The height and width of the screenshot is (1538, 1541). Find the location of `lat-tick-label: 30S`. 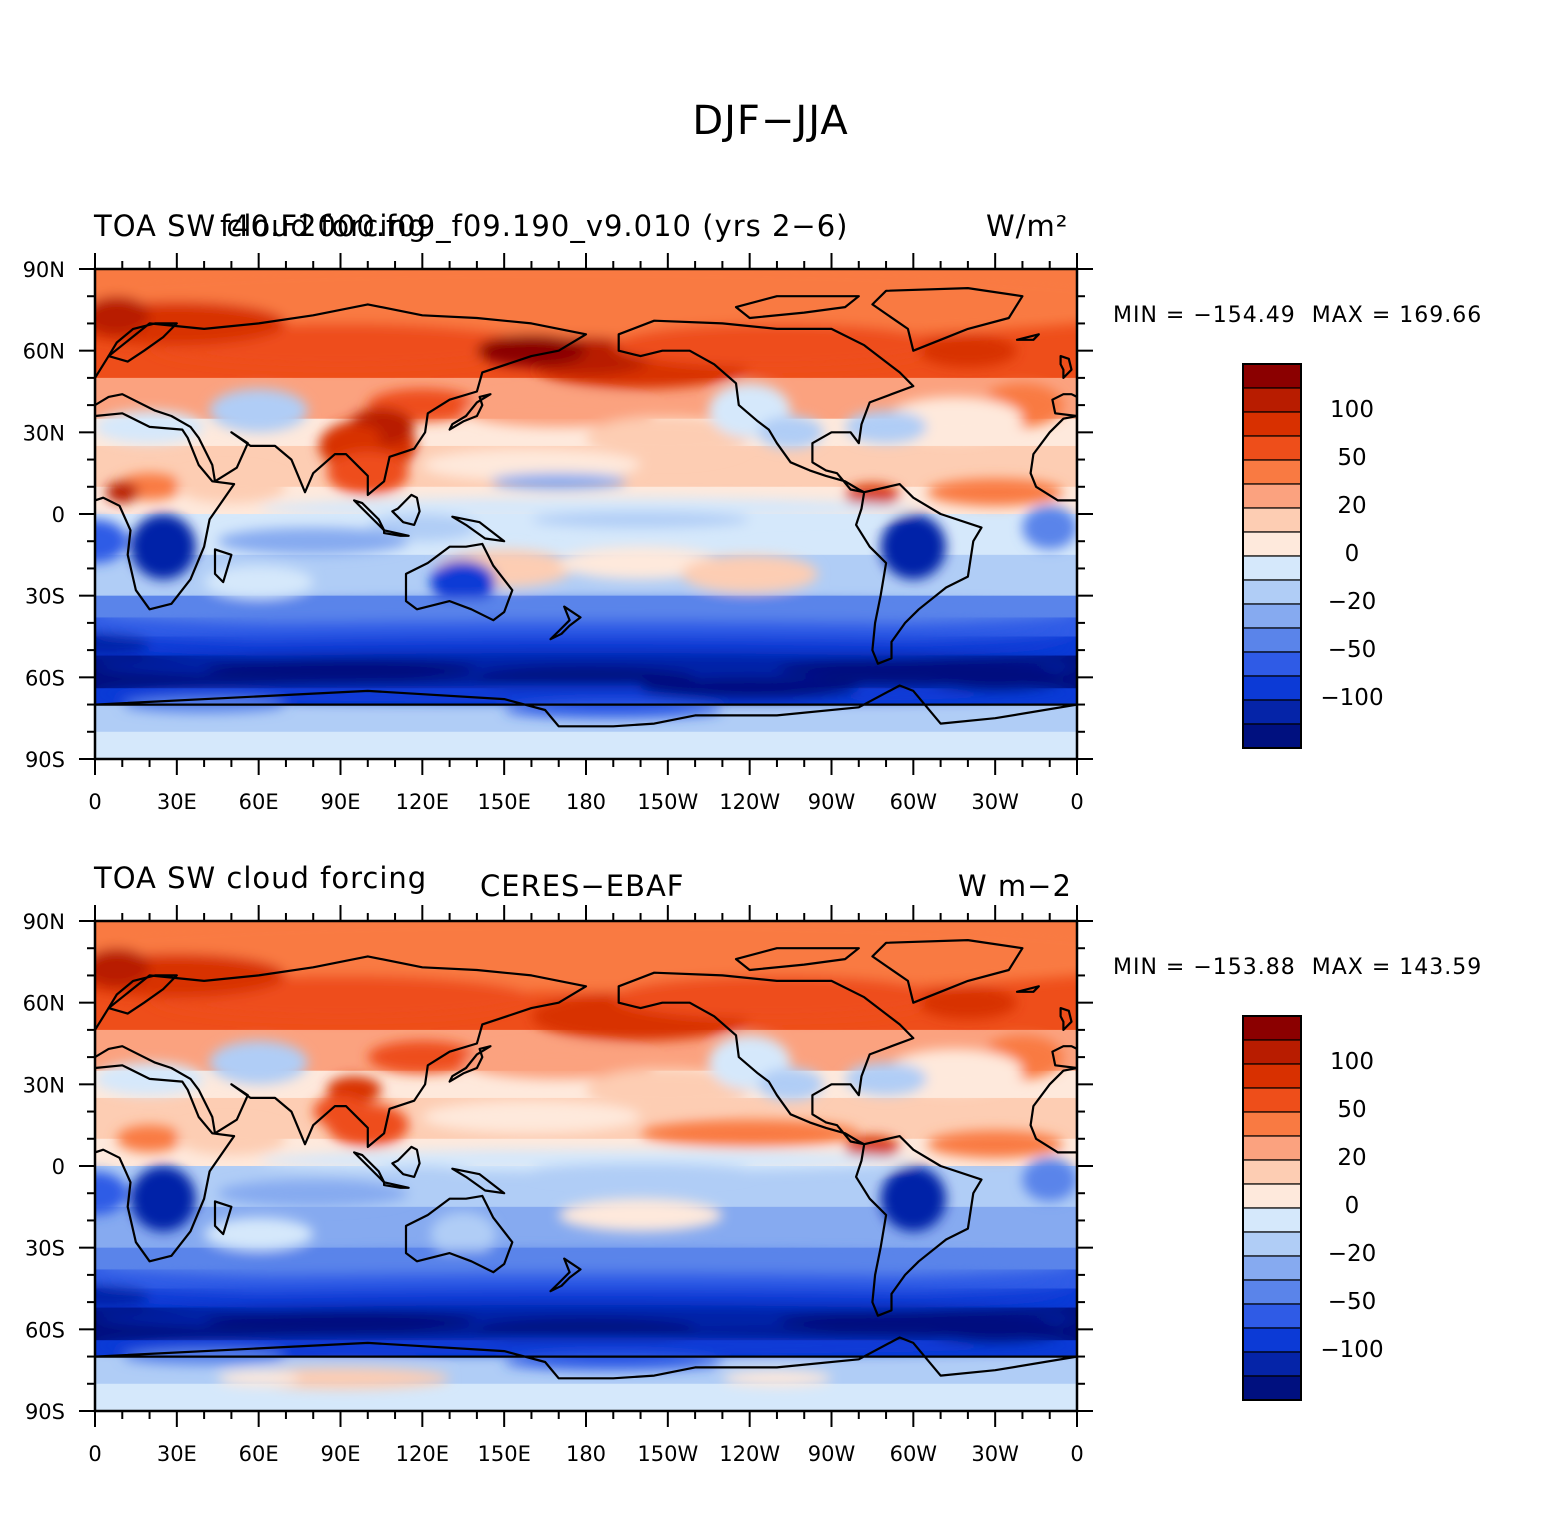

lat-tick-label: 30S is located at coordinates (45, 1249).